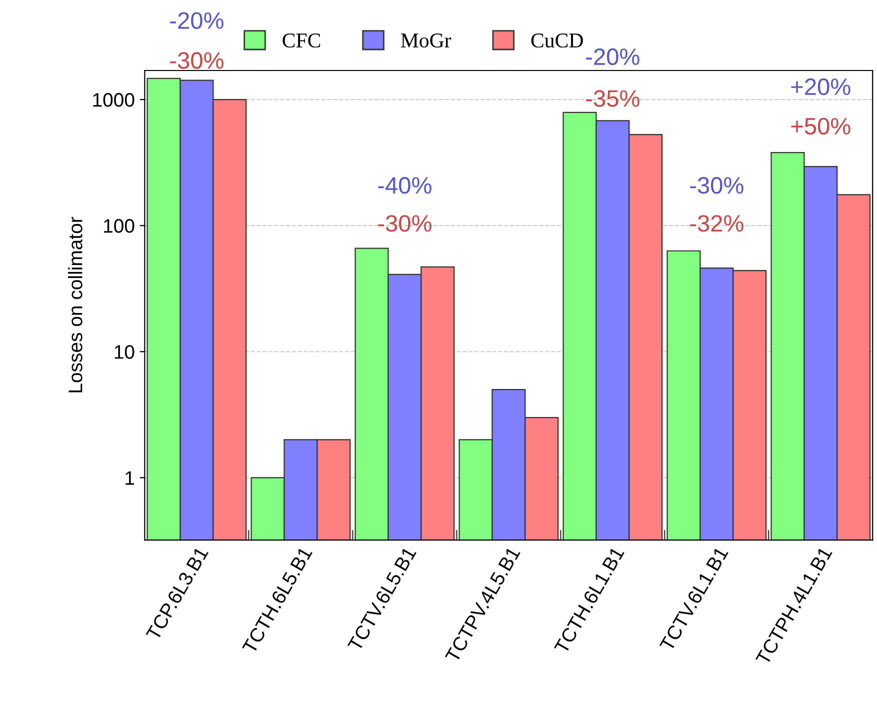  What do you see at coordinates (717, 223) in the screenshot?
I see `annotation: -32%` at bounding box center [717, 223].